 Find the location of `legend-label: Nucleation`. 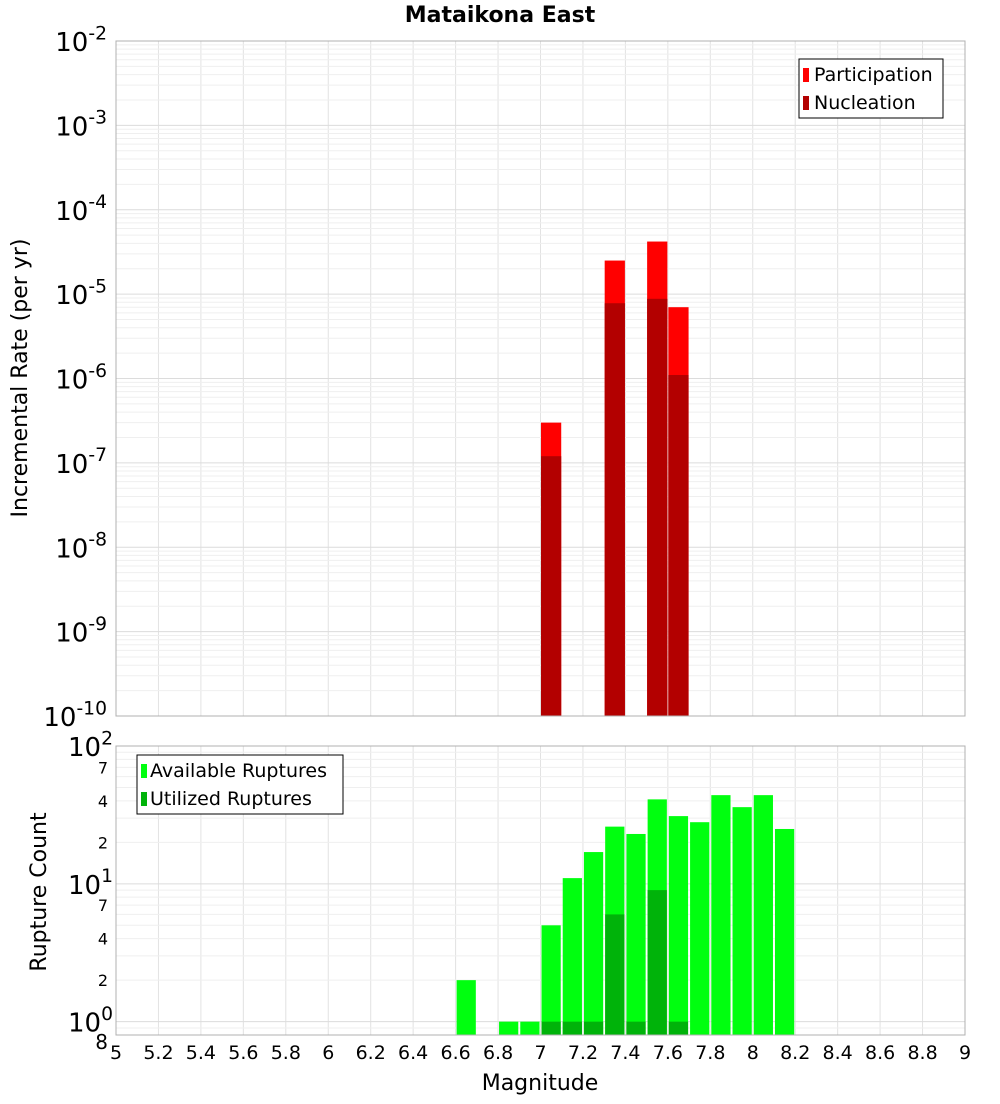

legend-label: Nucleation is located at coordinates (865, 103).